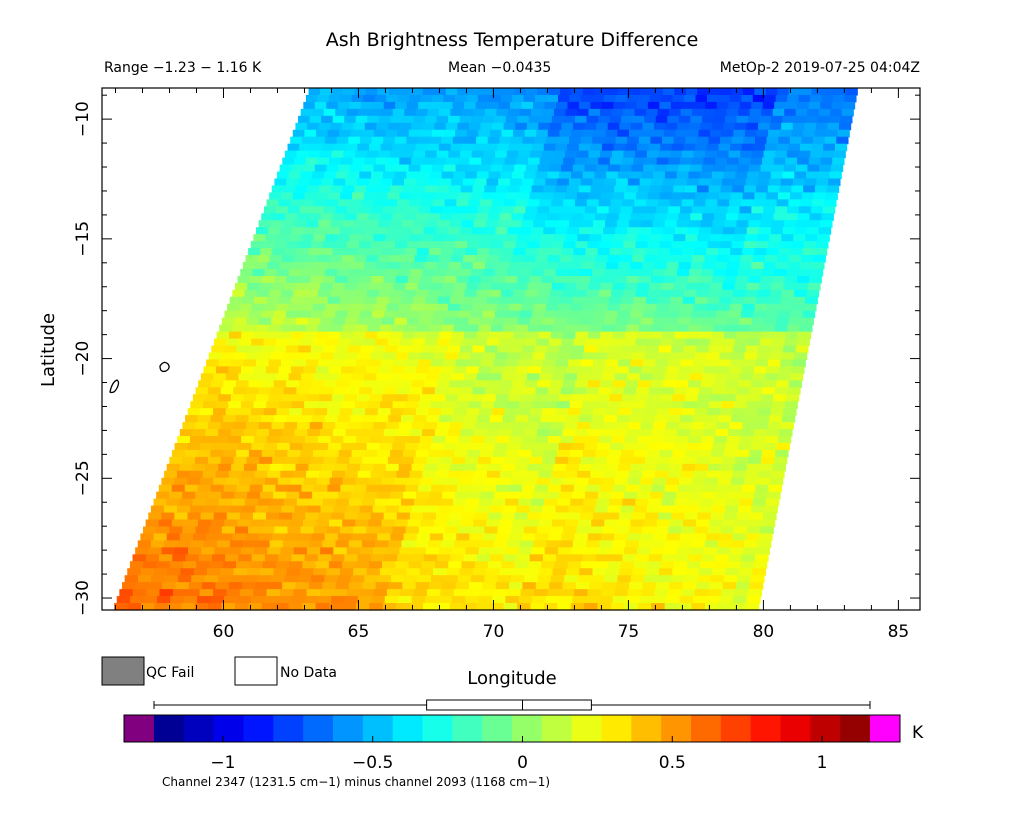 Image resolution: width=1024 pixels, height=813 pixels. I want to click on colorbar-tick-label: 0.5, so click(672, 763).